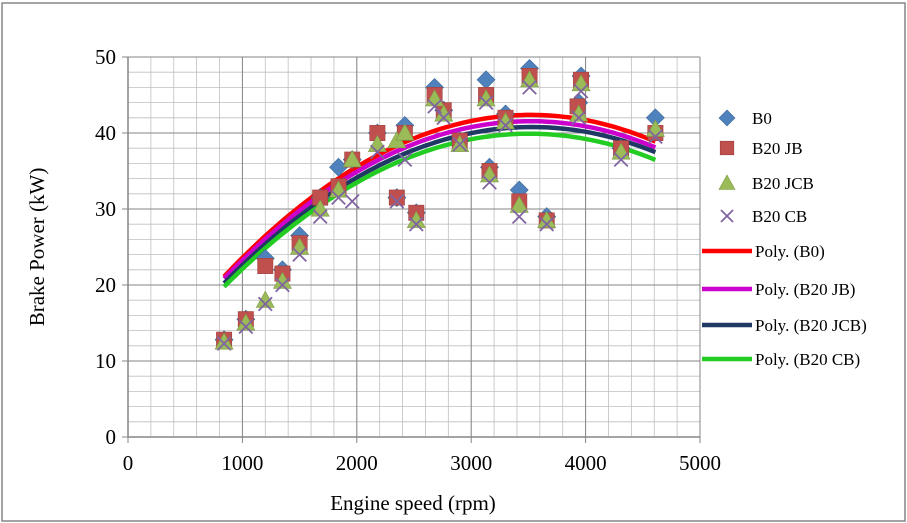  Describe the element at coordinates (111, 437) in the screenshot. I see `y-tick-label: 0` at that location.